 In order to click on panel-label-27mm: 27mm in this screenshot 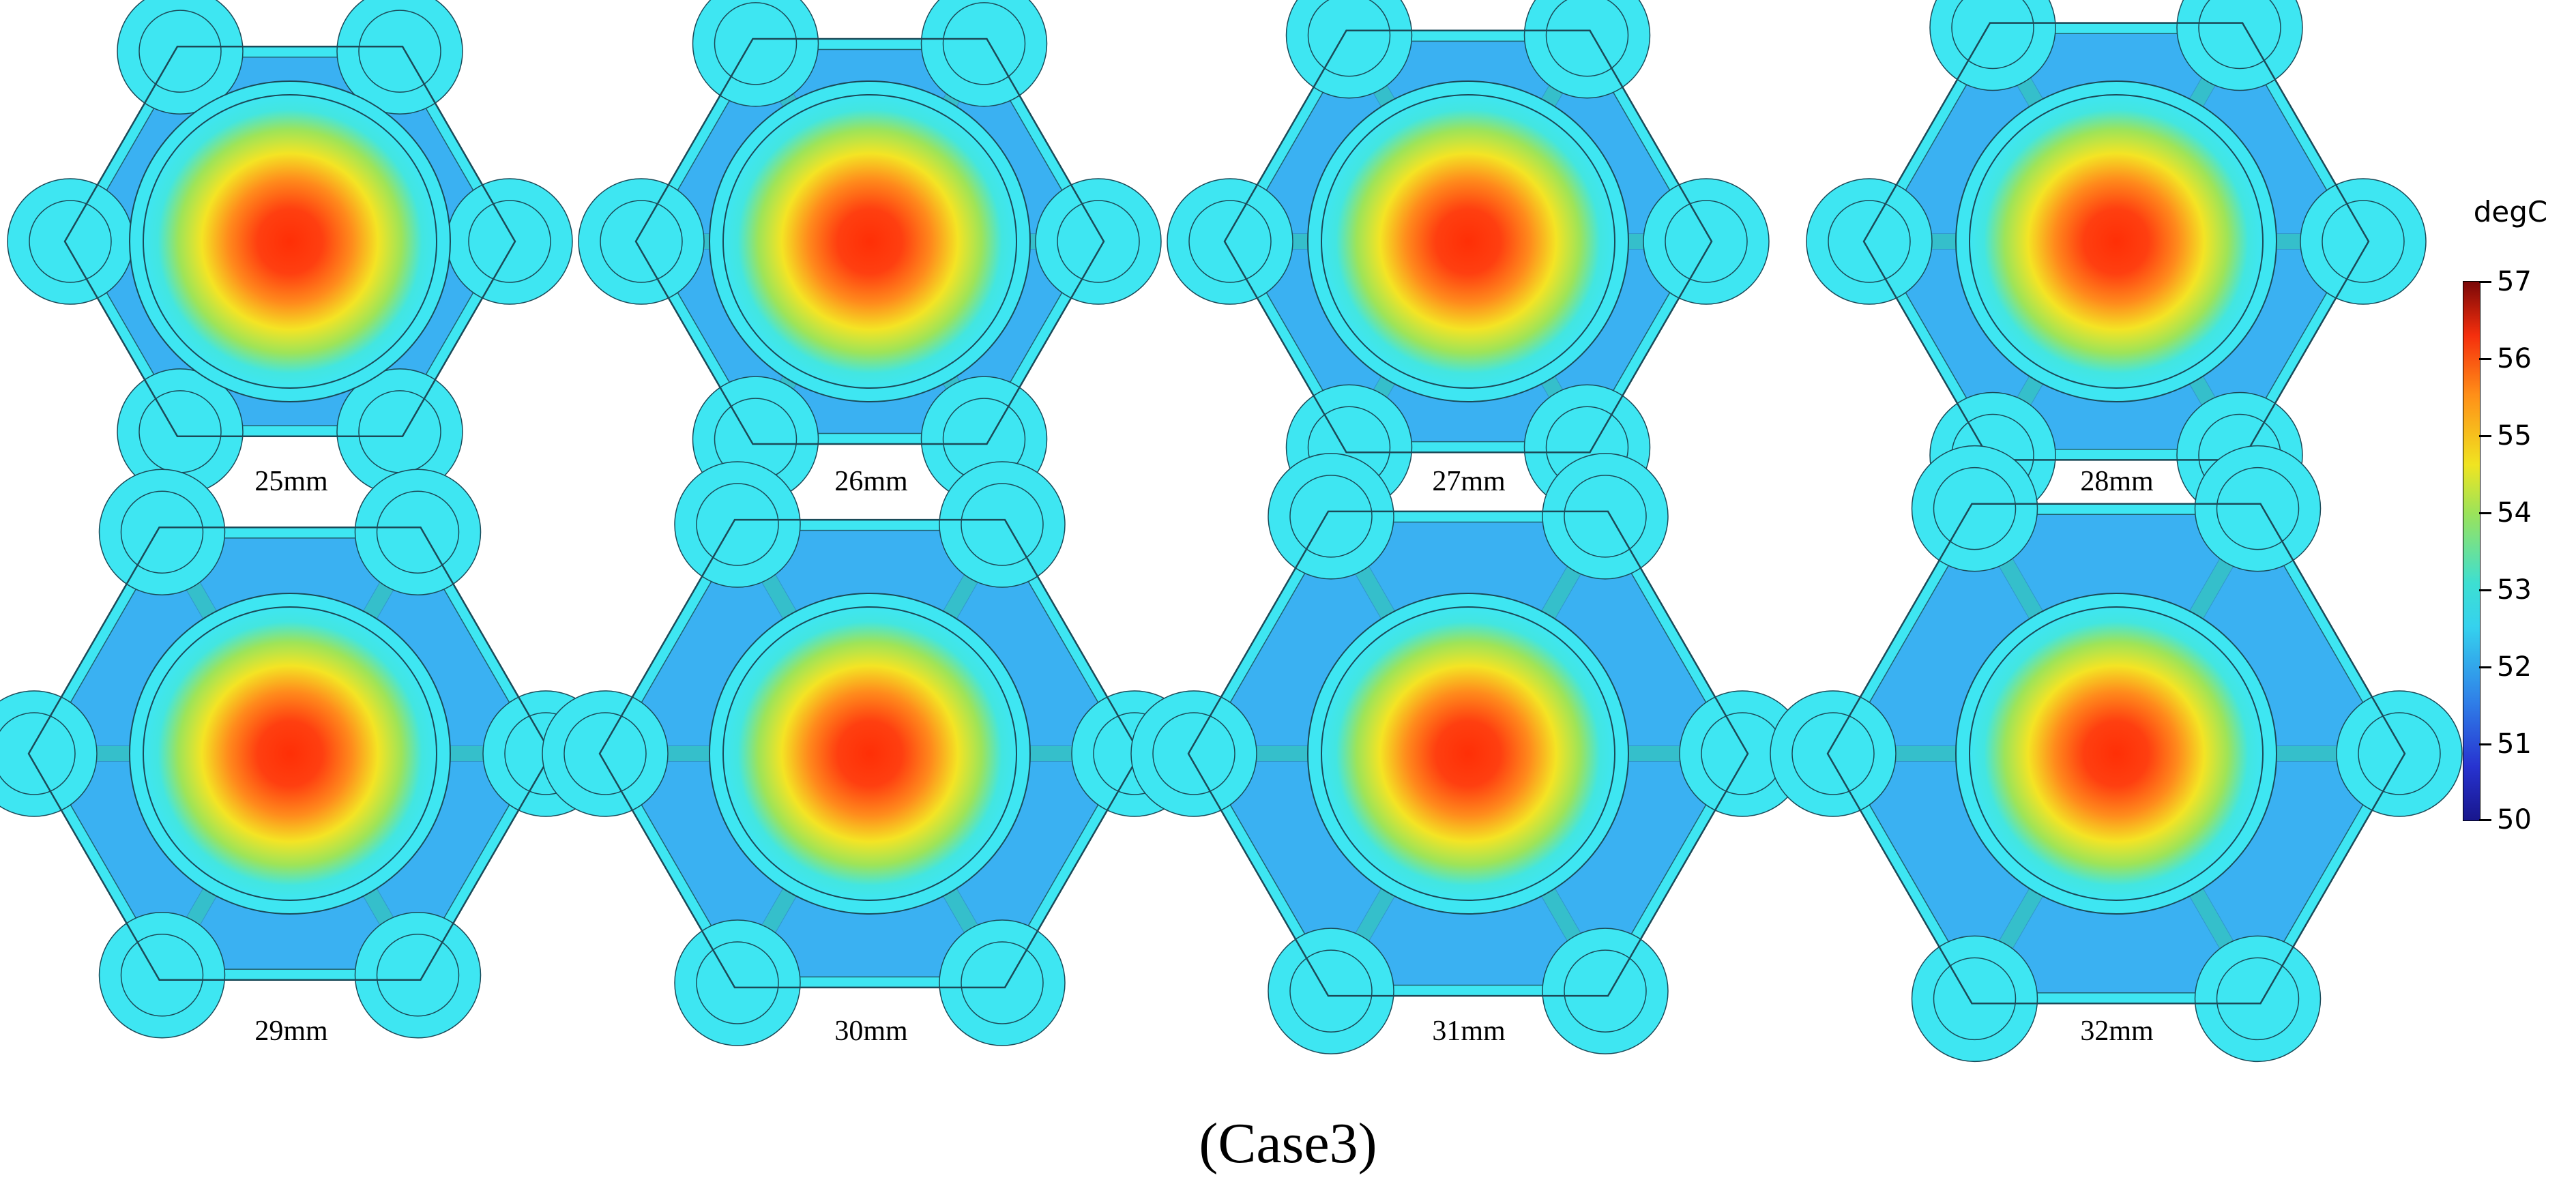, I will do `click(1469, 481)`.